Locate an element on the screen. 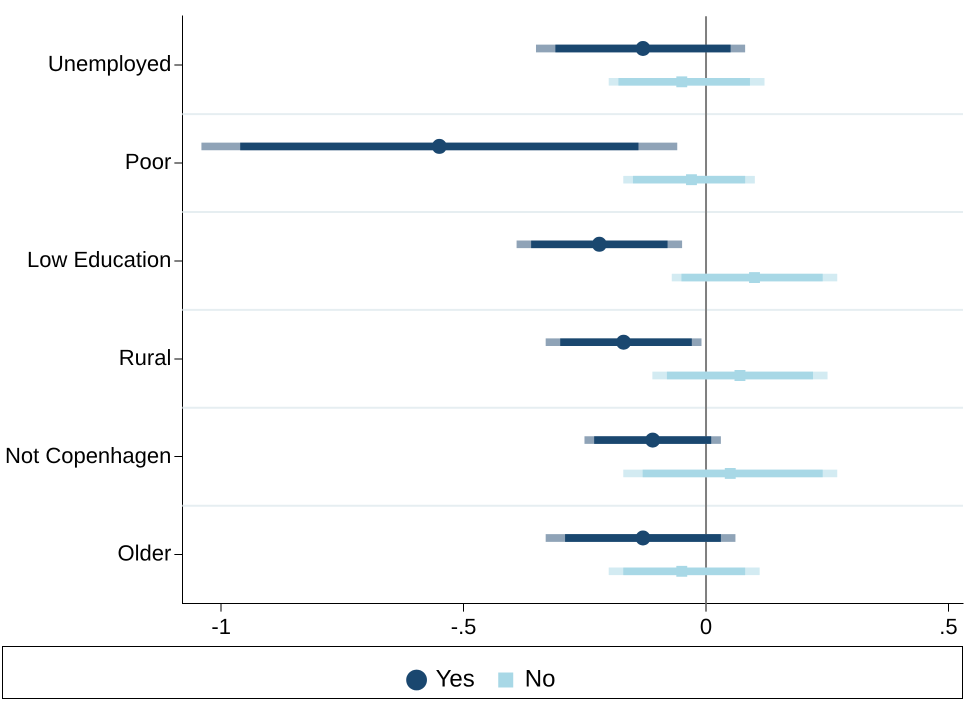  legend-label: Yes is located at coordinates (455, 679).